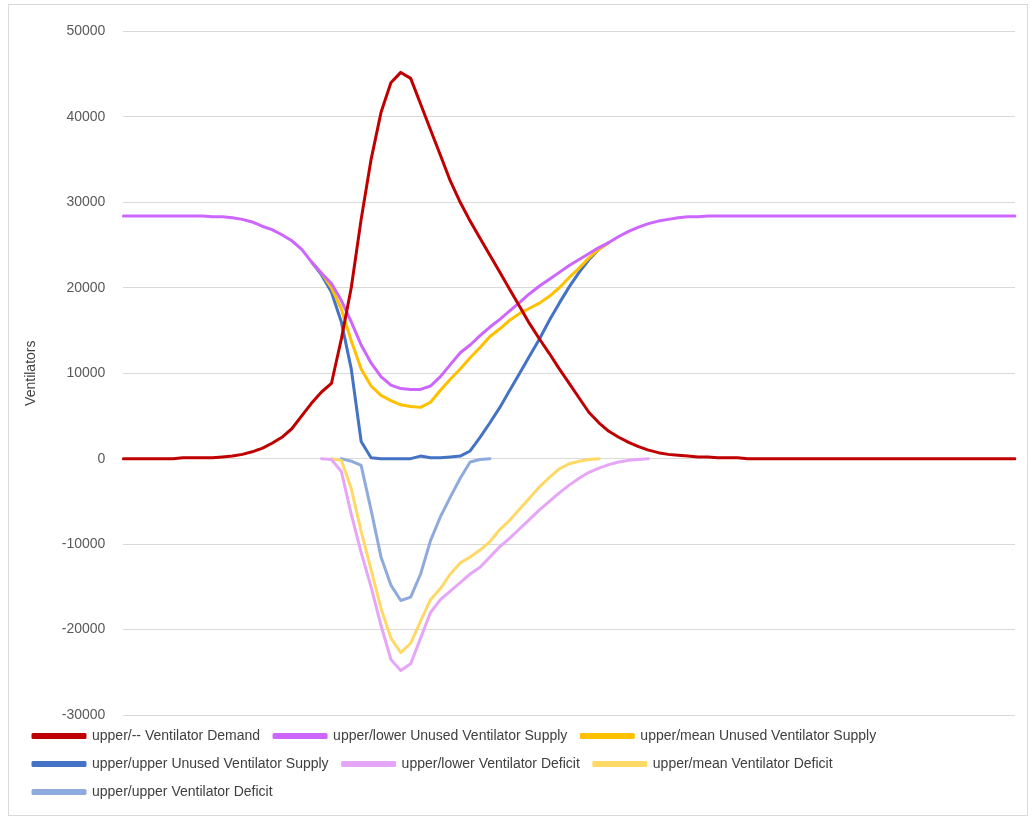  Describe the element at coordinates (758, 734) in the screenshot. I see `legend-label: upper/mean Unused Ventilator Supply` at that location.